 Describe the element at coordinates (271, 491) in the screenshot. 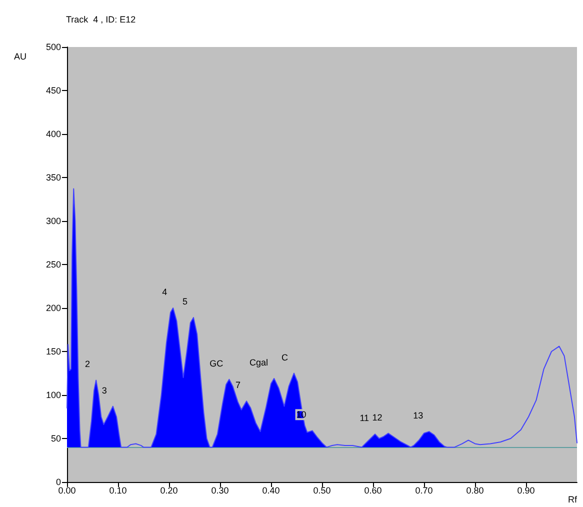

I see `x-tick-label: 0.40` at that location.